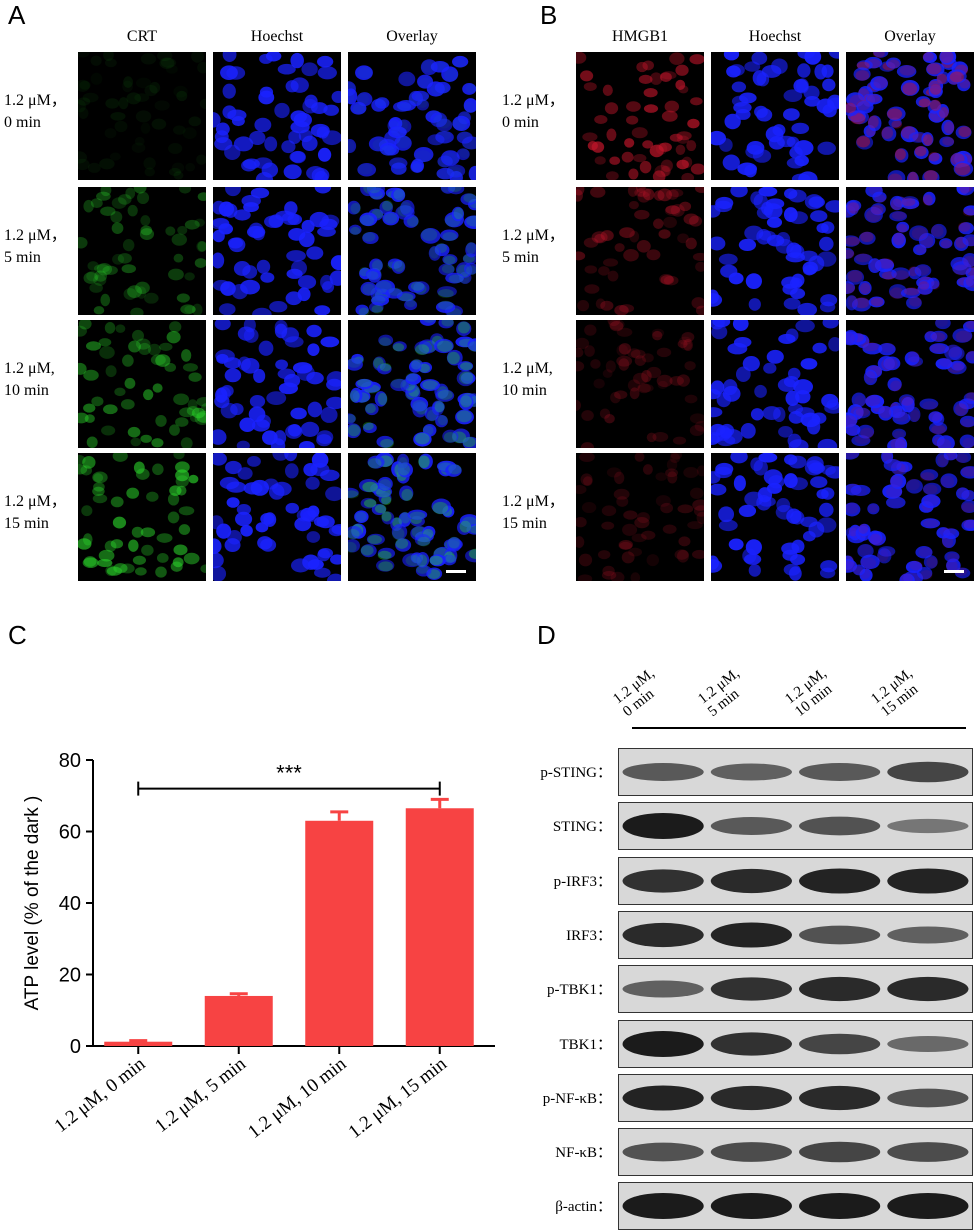  What do you see at coordinates (297, 1098) in the screenshot?
I see `x-tick-label: 1.2 μM, 10 min` at bounding box center [297, 1098].